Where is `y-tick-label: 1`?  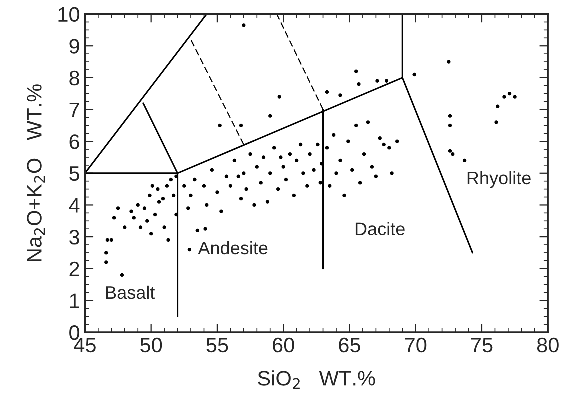 y-tick-label: 1 is located at coordinates (75, 301).